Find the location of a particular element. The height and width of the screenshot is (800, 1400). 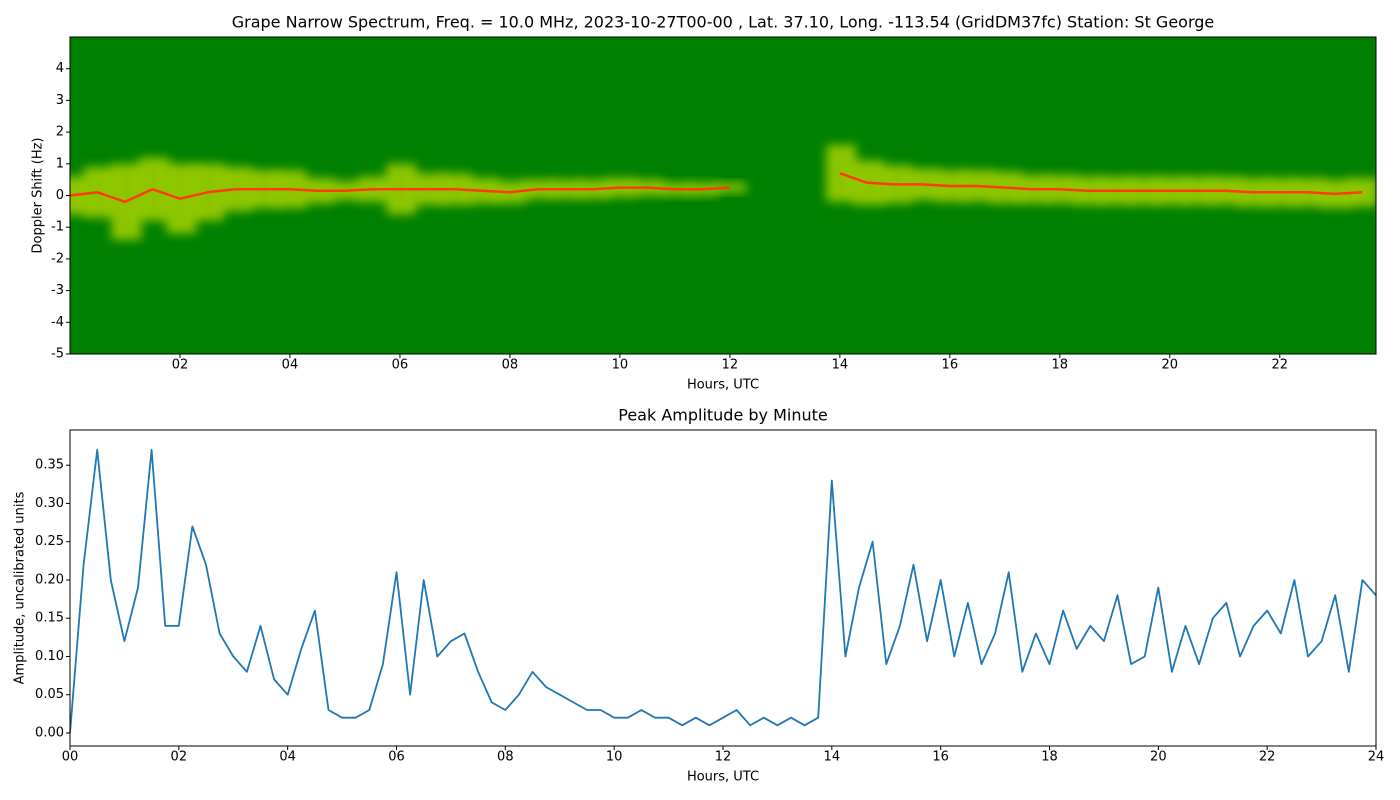

chart-title: Peak Amplitude by Minute is located at coordinates (723, 415).